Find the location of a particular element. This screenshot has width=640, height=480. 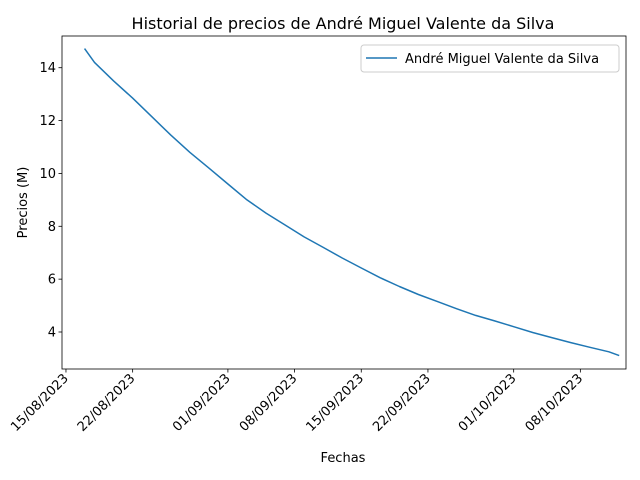

y-tick-label: 8 is located at coordinates (52, 227).